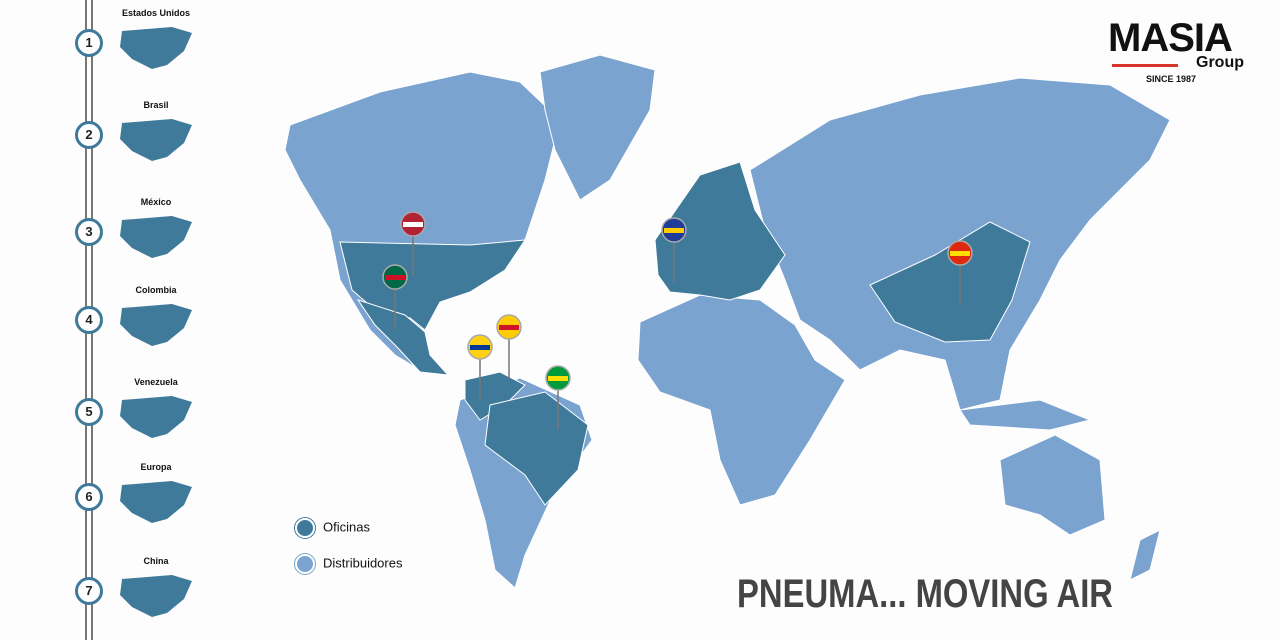 This screenshot has width=1280, height=640. What do you see at coordinates (305, 564) in the screenshot?
I see `distributors-swatch` at bounding box center [305, 564].